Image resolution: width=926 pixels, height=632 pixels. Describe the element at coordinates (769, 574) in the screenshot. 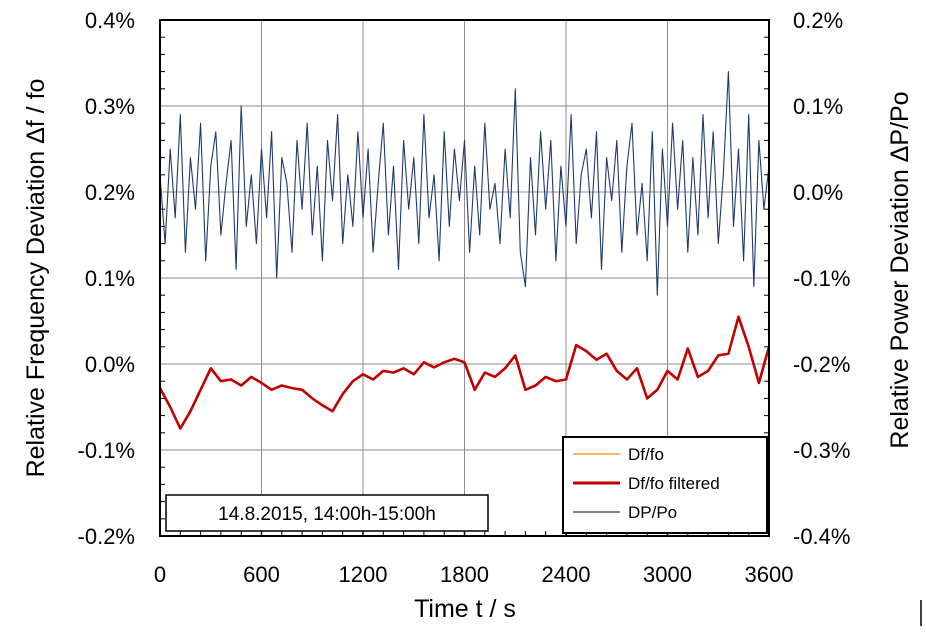

I see `x-tick-label: 3600` at that location.